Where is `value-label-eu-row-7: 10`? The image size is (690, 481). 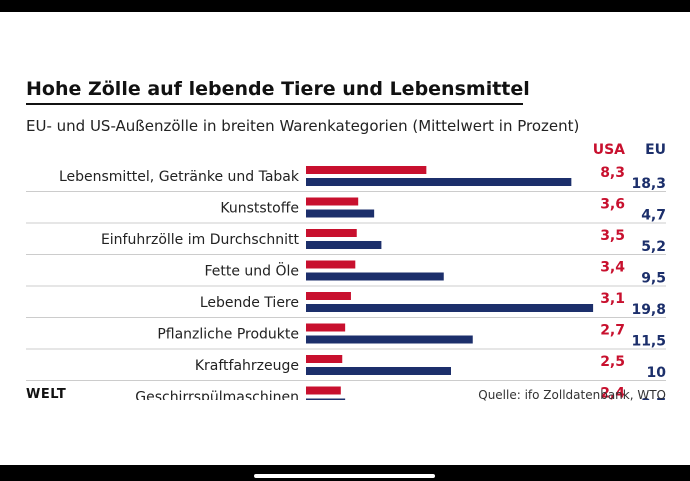 value-label-eu-row-7: 10 is located at coordinates (657, 373).